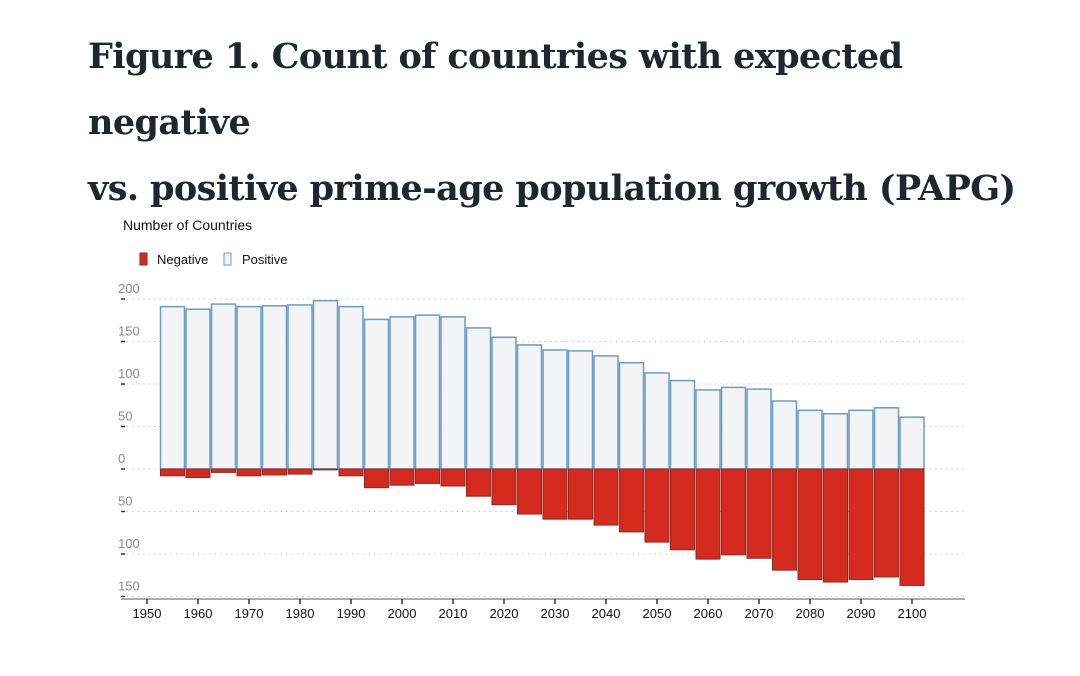 The height and width of the screenshot is (676, 1080). I want to click on x-tick-label: 1950, so click(147, 613).